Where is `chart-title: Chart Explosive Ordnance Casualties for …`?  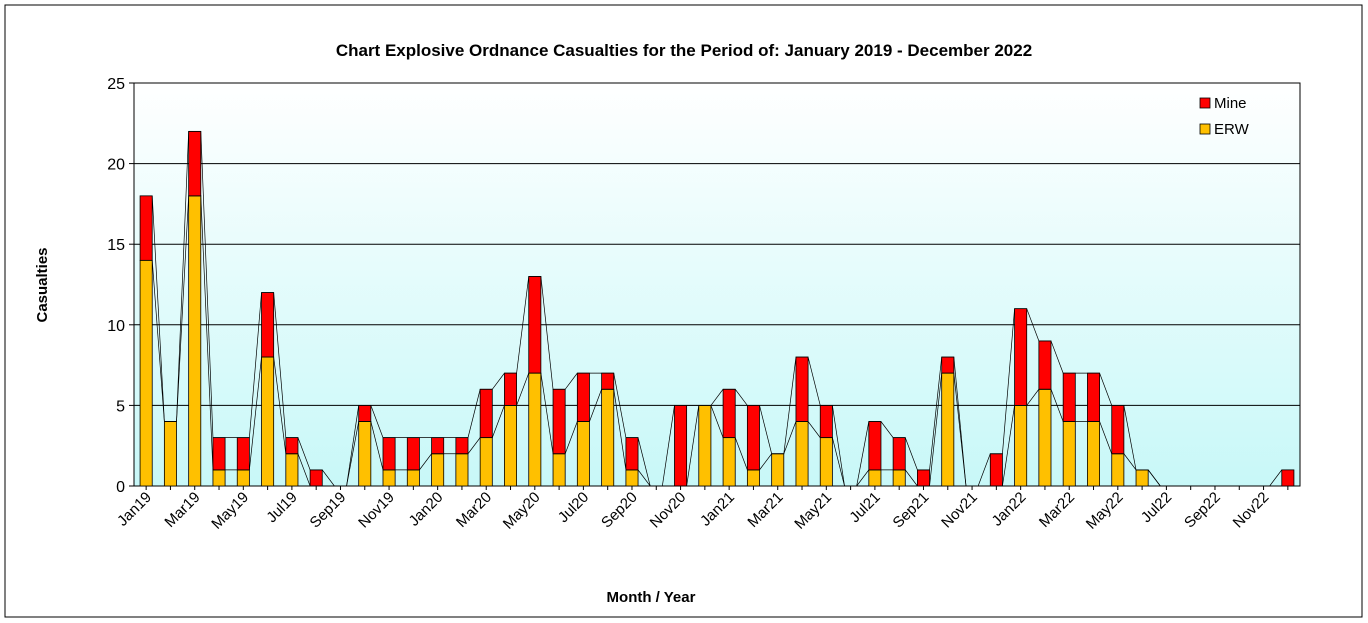 chart-title: Chart Explosive Ordnance Casualties for … is located at coordinates (684, 50).